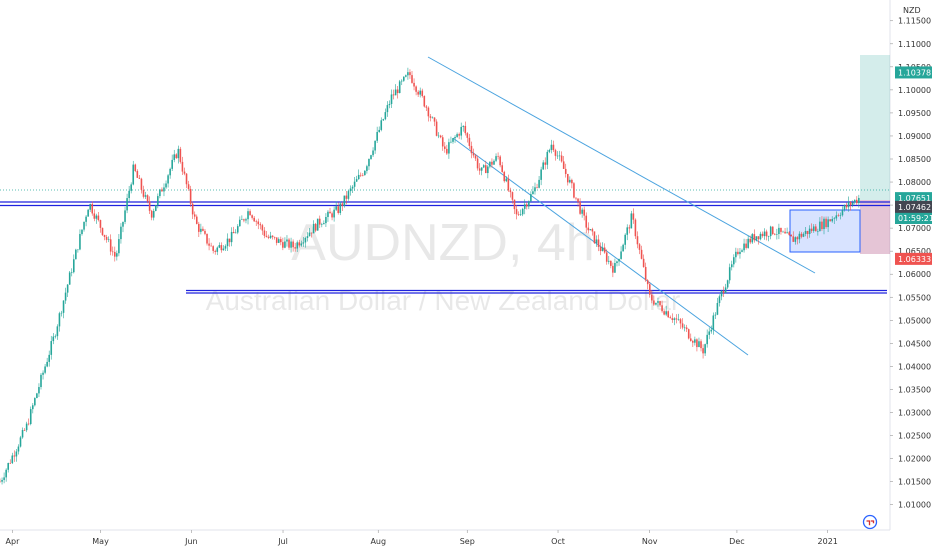 The image size is (932, 550). What do you see at coordinates (870, 522) in the screenshot?
I see `tradingview-logo-icon` at bounding box center [870, 522].